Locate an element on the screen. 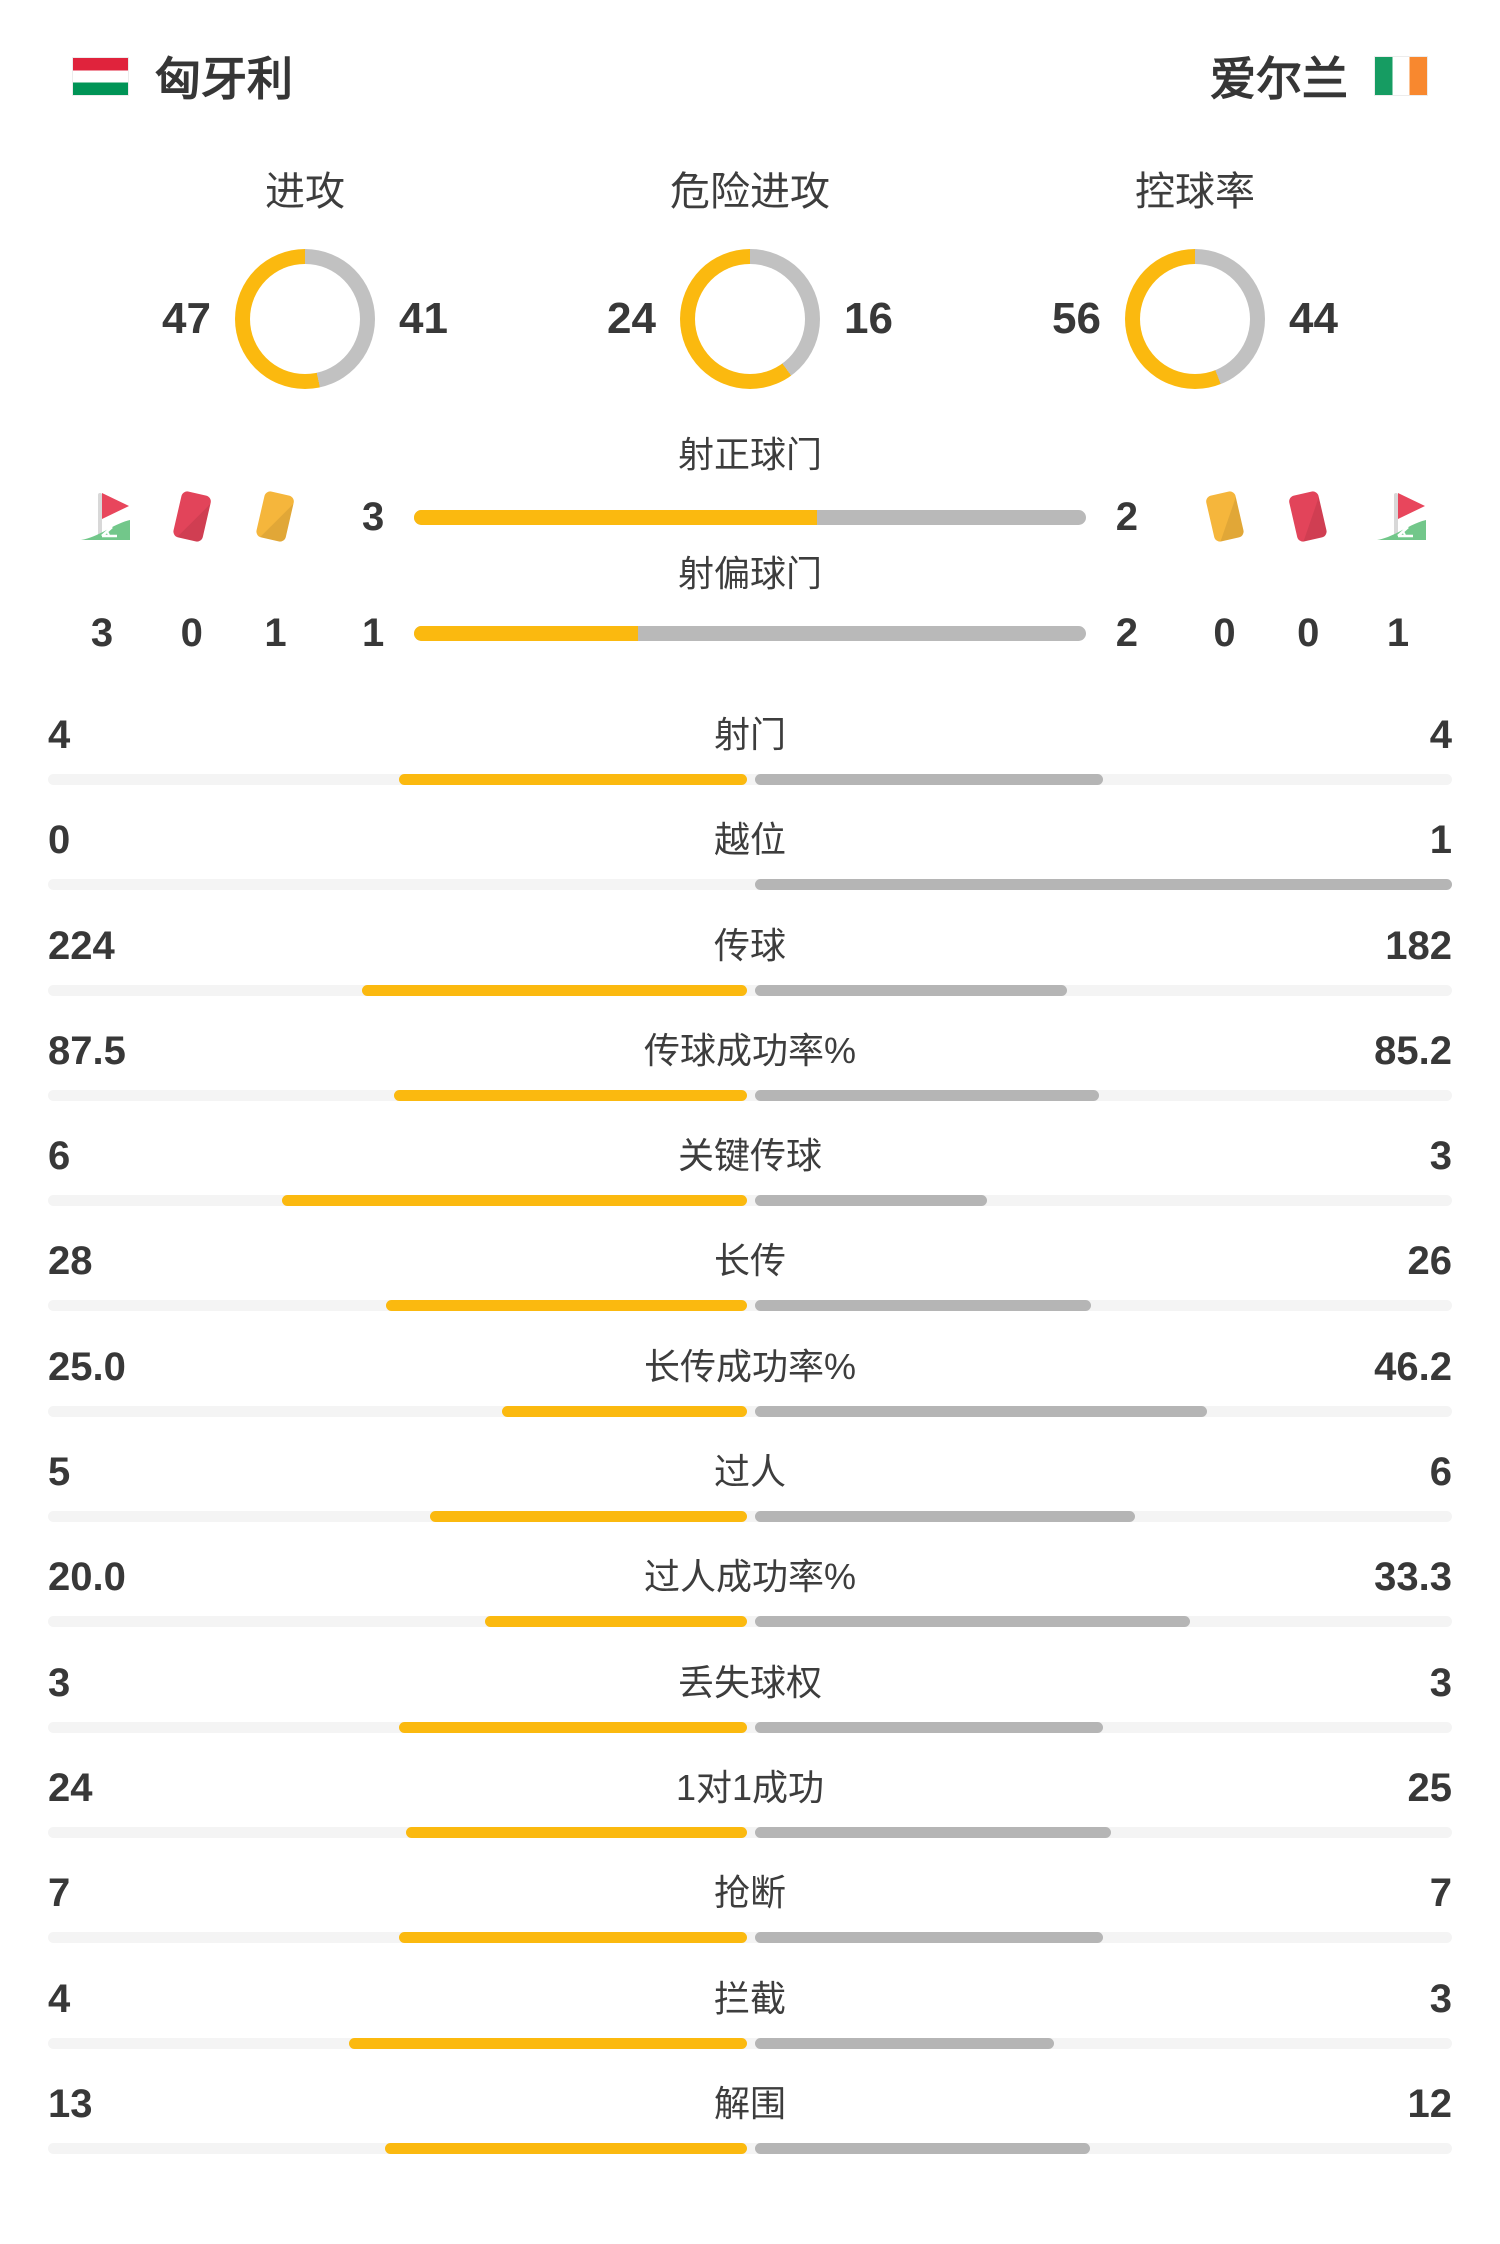  stat-label: 1对1成功 is located at coordinates (750, 1787).